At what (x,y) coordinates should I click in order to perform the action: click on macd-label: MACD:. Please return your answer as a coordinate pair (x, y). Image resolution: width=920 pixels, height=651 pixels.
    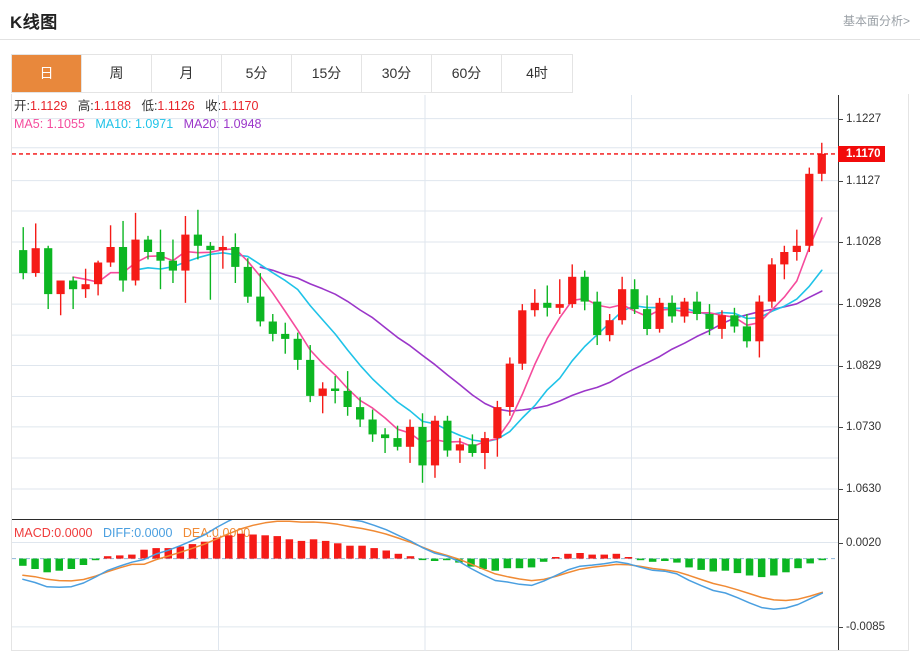
    Looking at the image, I should click on (34, 533).